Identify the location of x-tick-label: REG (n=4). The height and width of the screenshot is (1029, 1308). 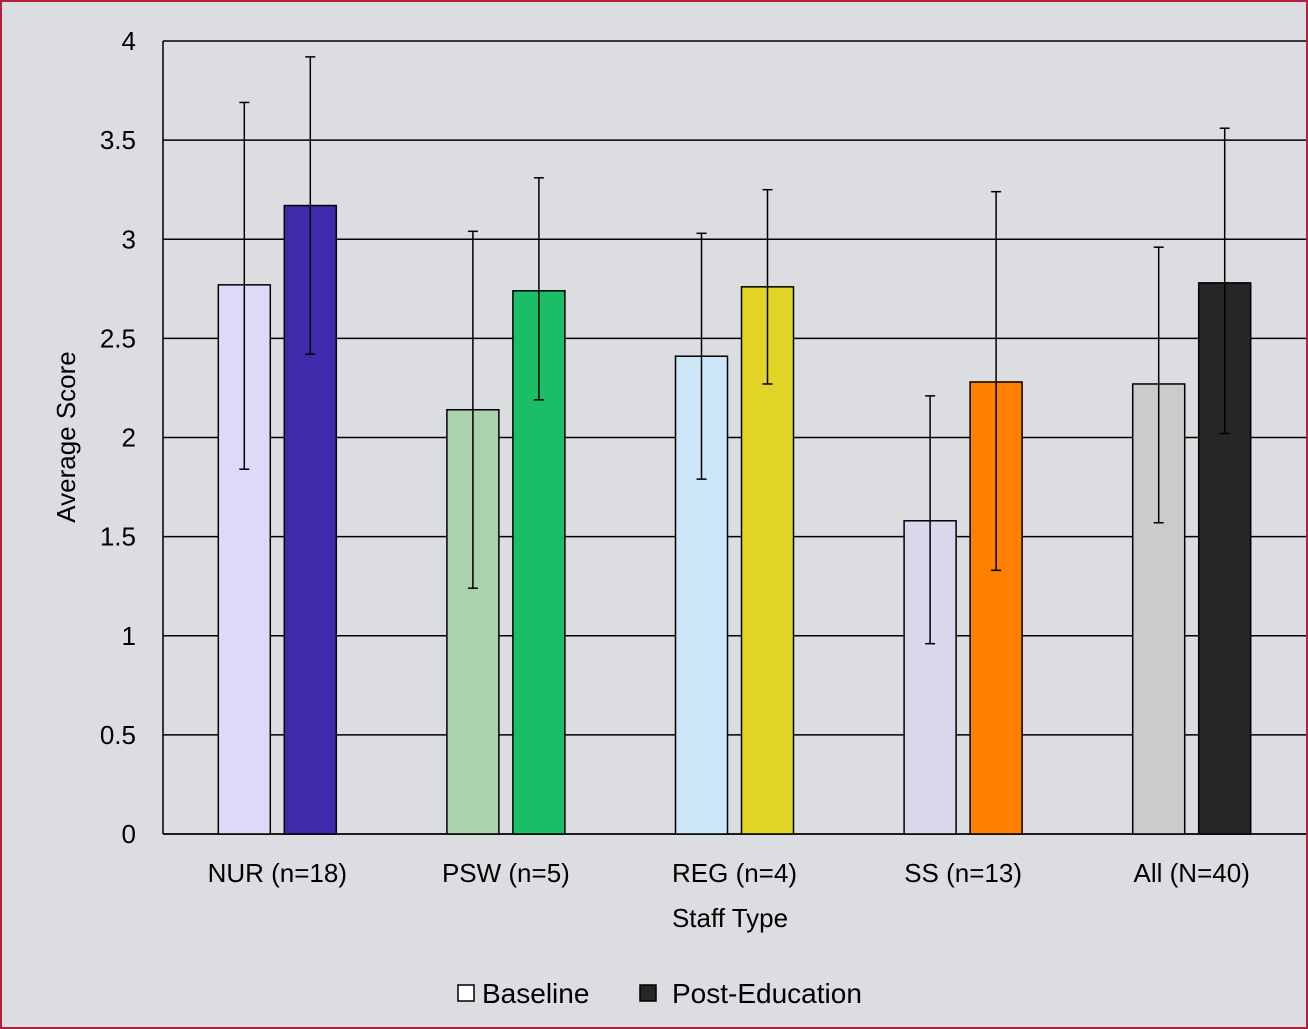
(734, 873).